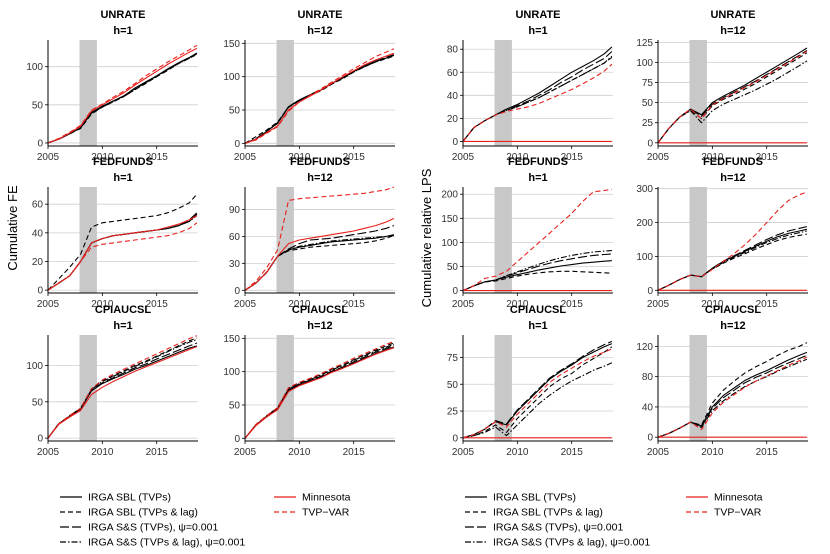  I want to click on legend-item: Minnesota, so click(724, 498).